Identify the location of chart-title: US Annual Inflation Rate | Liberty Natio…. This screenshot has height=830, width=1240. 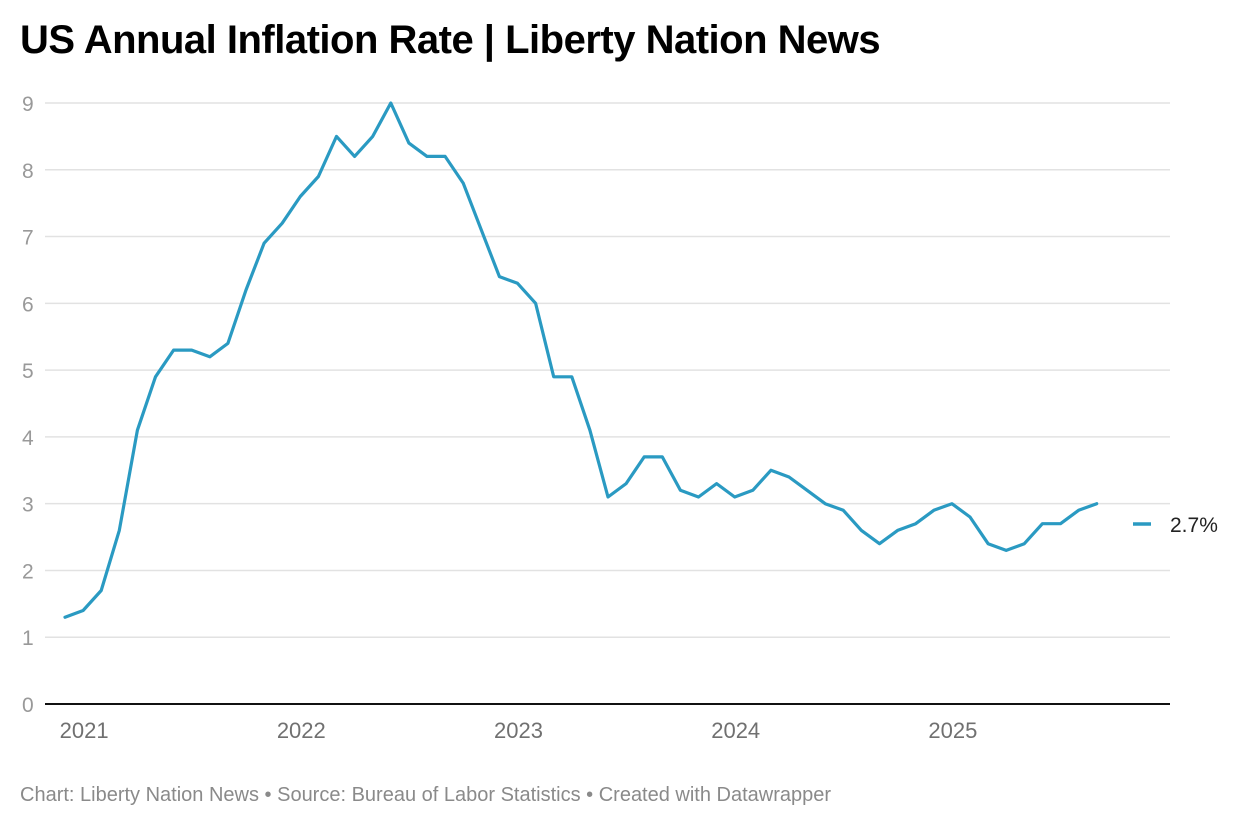
(450, 40).